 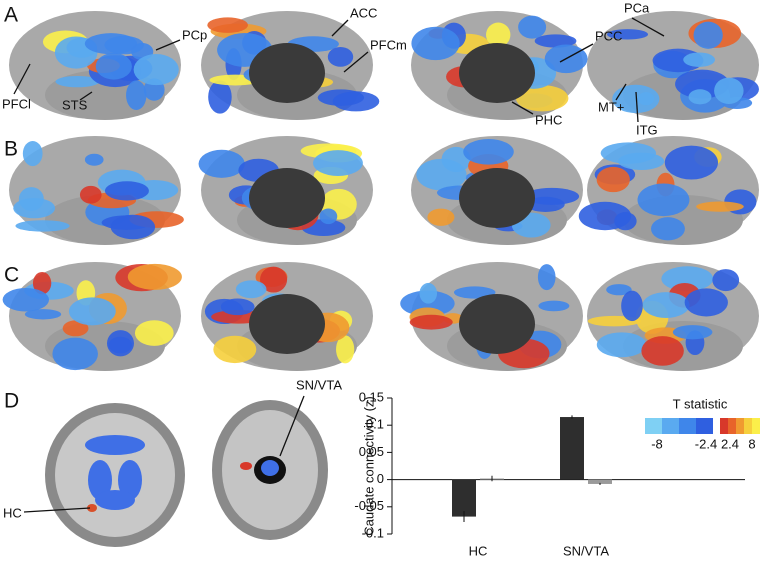 What do you see at coordinates (700, 403) in the screenshot?
I see `colorbar-title: T statistic` at bounding box center [700, 403].